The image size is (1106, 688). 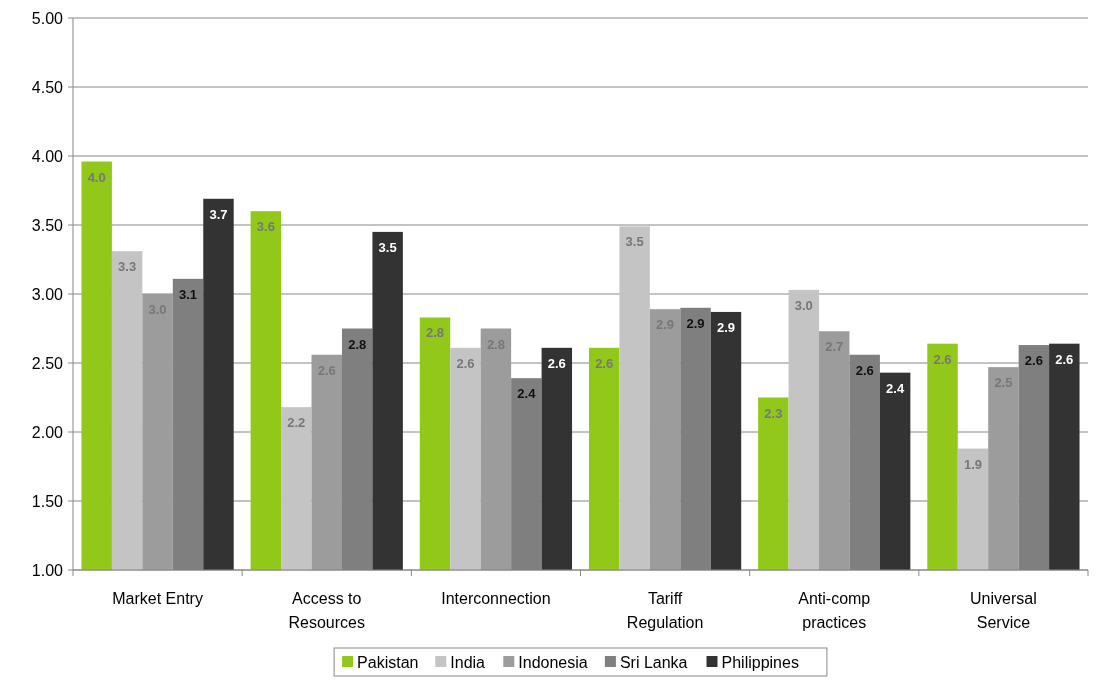 What do you see at coordinates (388, 662) in the screenshot?
I see `legend-label: Pakistan` at bounding box center [388, 662].